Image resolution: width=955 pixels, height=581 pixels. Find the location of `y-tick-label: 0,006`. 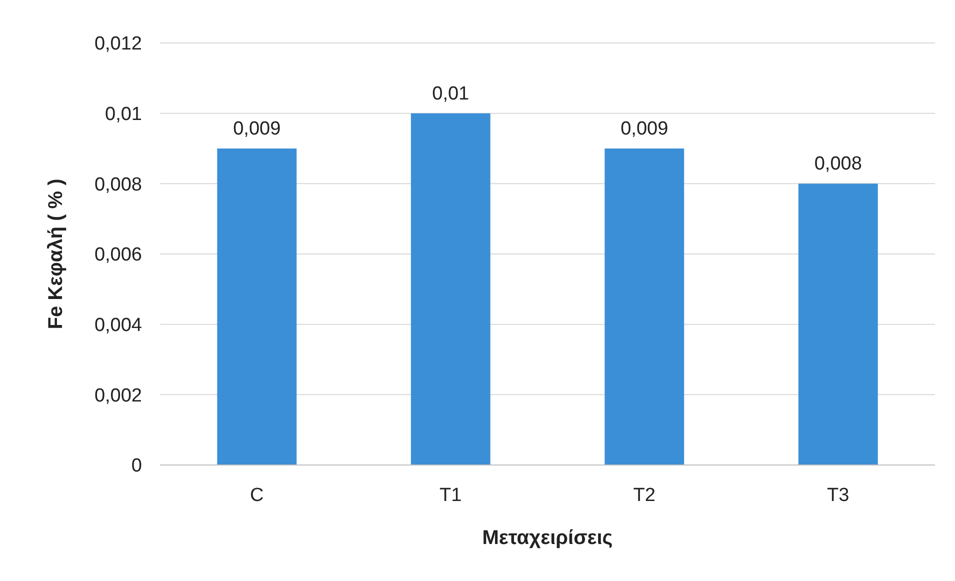

y-tick-label: 0,006 is located at coordinates (118, 255).